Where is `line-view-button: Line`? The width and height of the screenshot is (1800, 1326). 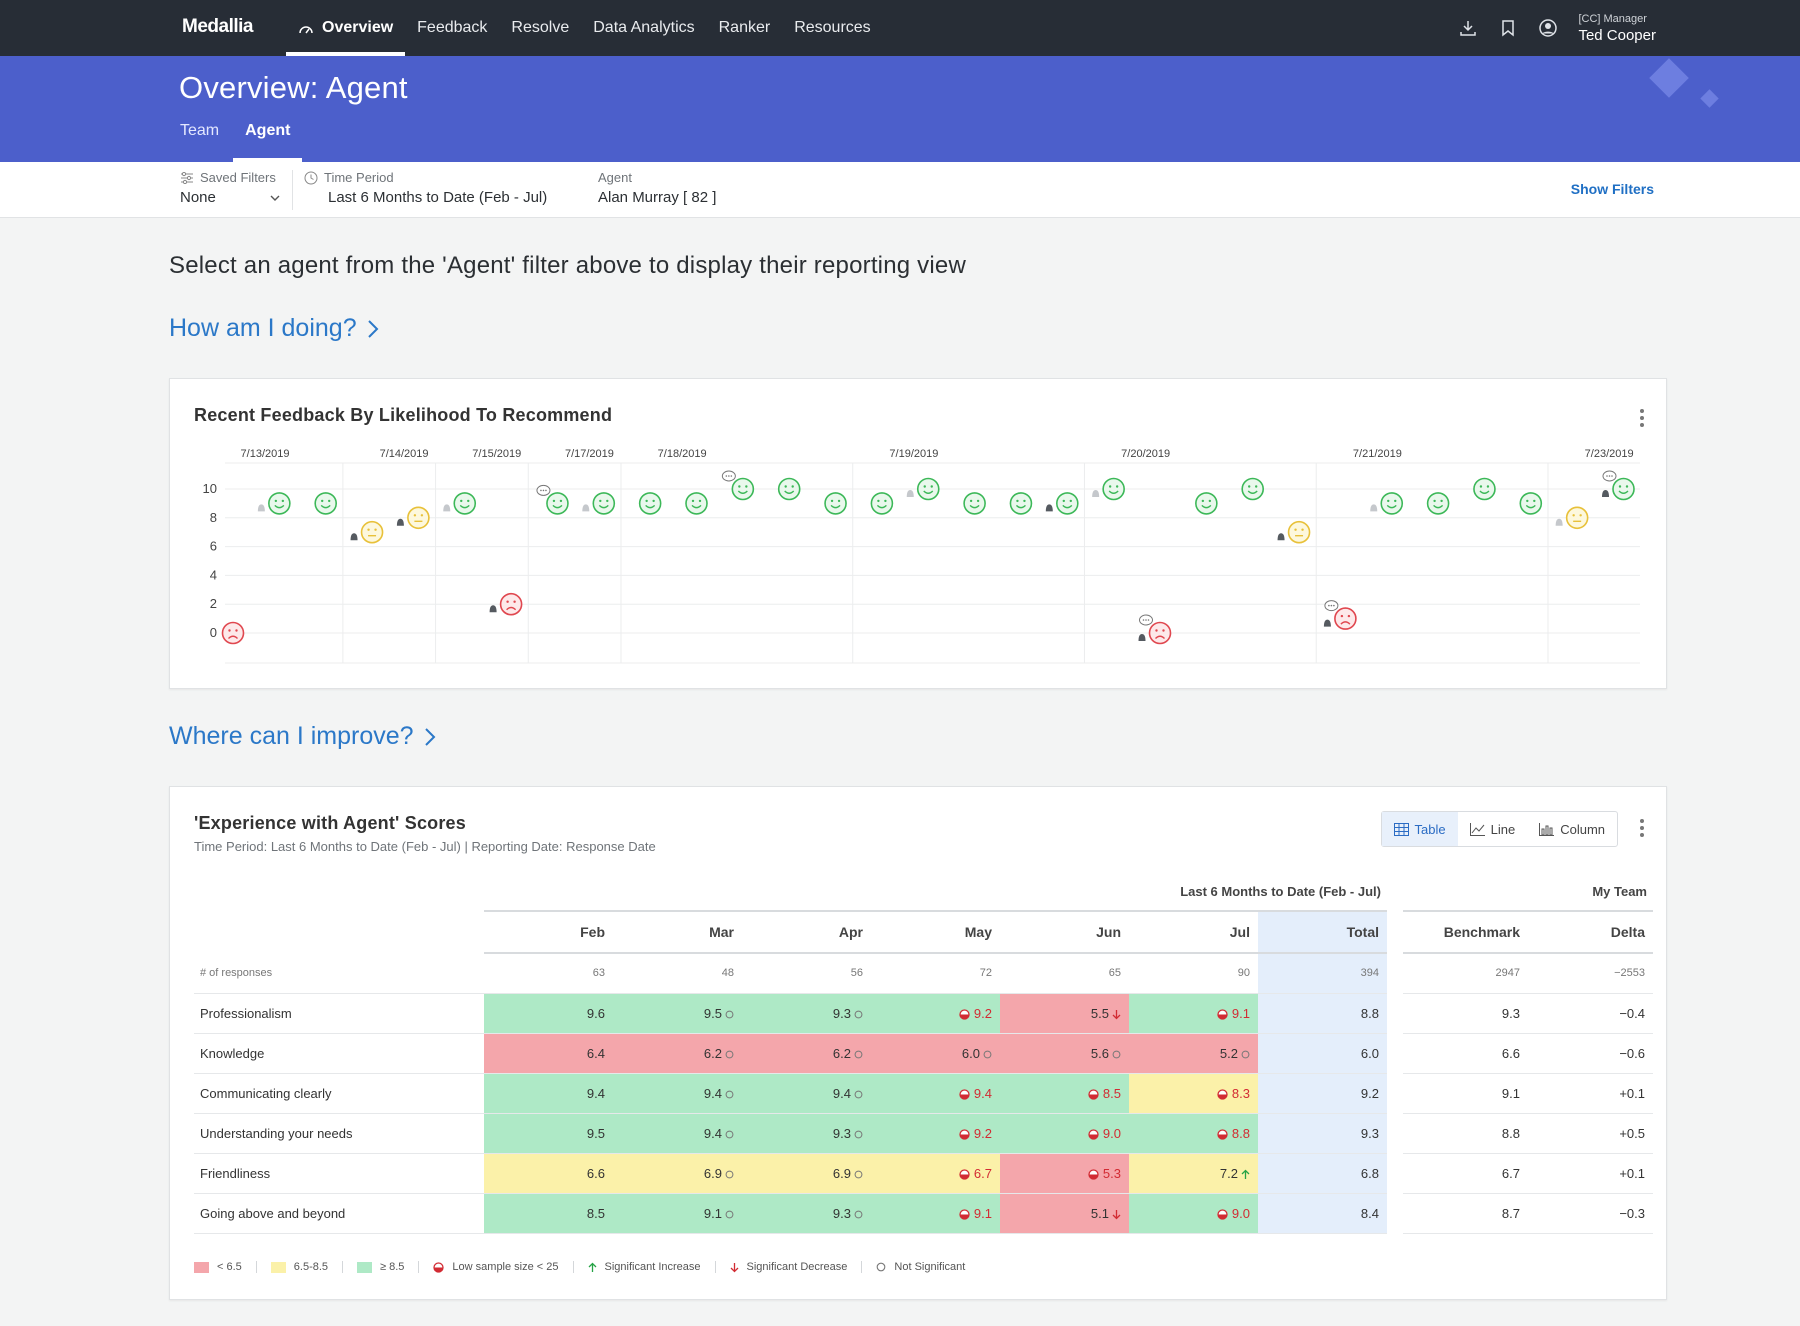
line-view-button: Line is located at coordinates (1493, 829).